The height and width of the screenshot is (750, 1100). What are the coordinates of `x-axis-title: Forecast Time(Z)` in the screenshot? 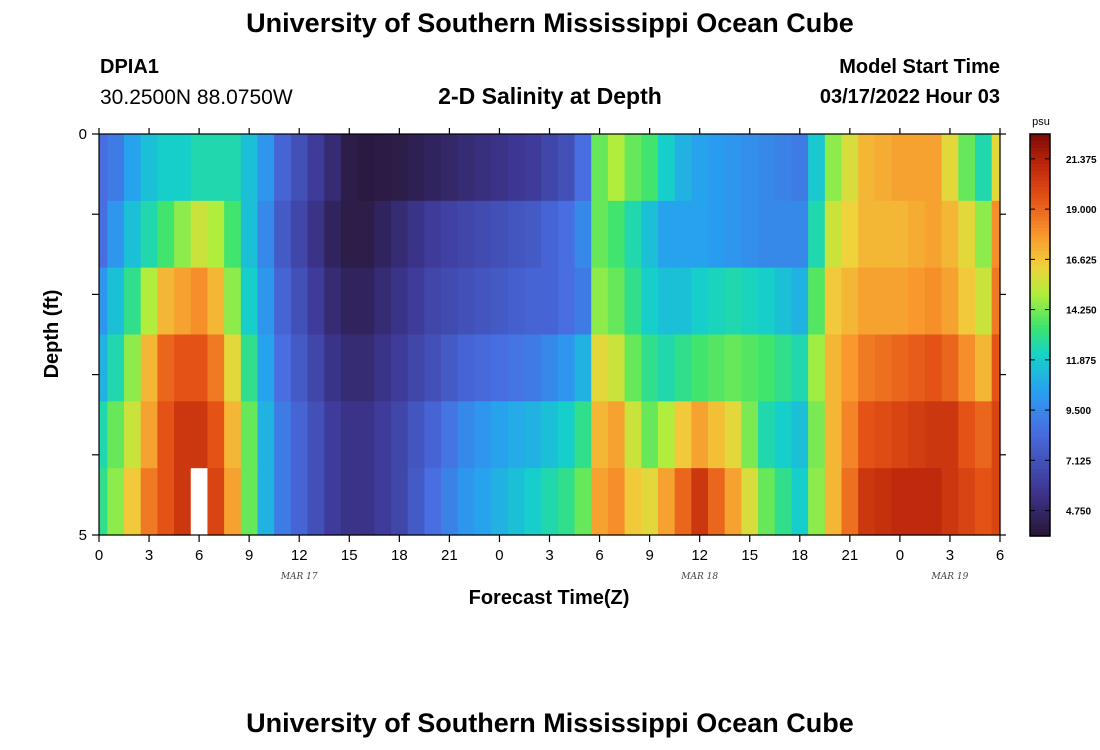 It's located at (549, 598).